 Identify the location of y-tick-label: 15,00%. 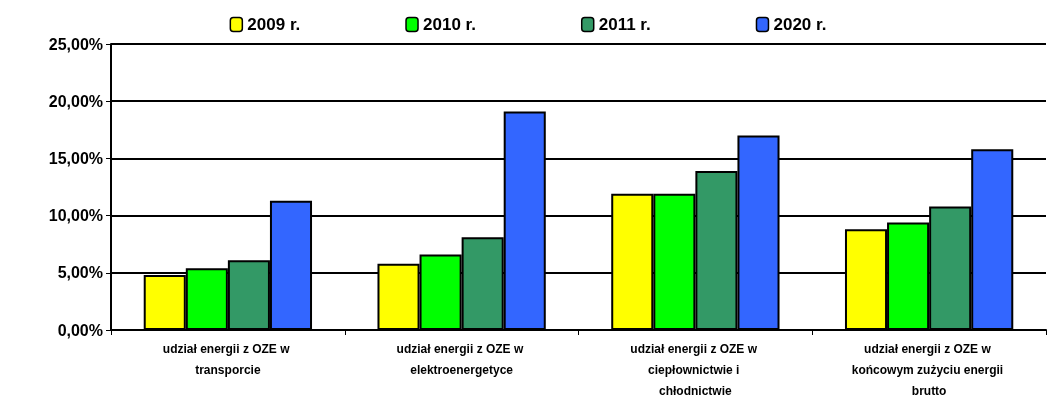
(75, 158).